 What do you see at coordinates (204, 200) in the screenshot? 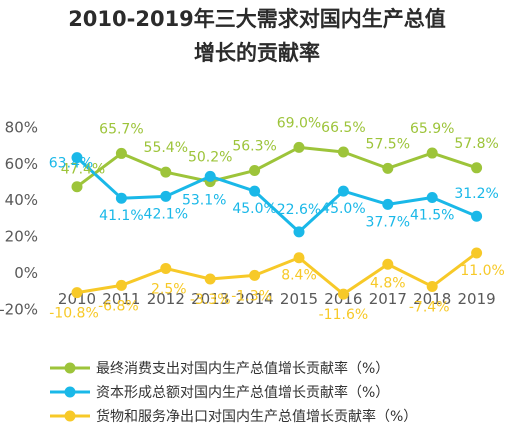
I see `data-label: 53.1%` at bounding box center [204, 200].